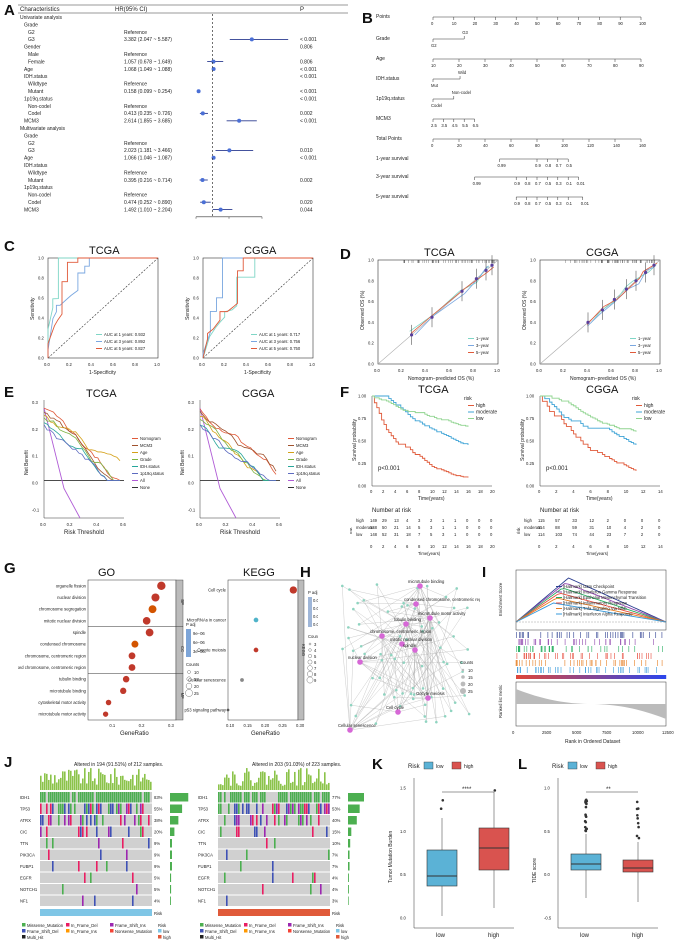  Describe the element at coordinates (230, 725) in the screenshot. I see `kegg-x-tick: 0.10` at that location.